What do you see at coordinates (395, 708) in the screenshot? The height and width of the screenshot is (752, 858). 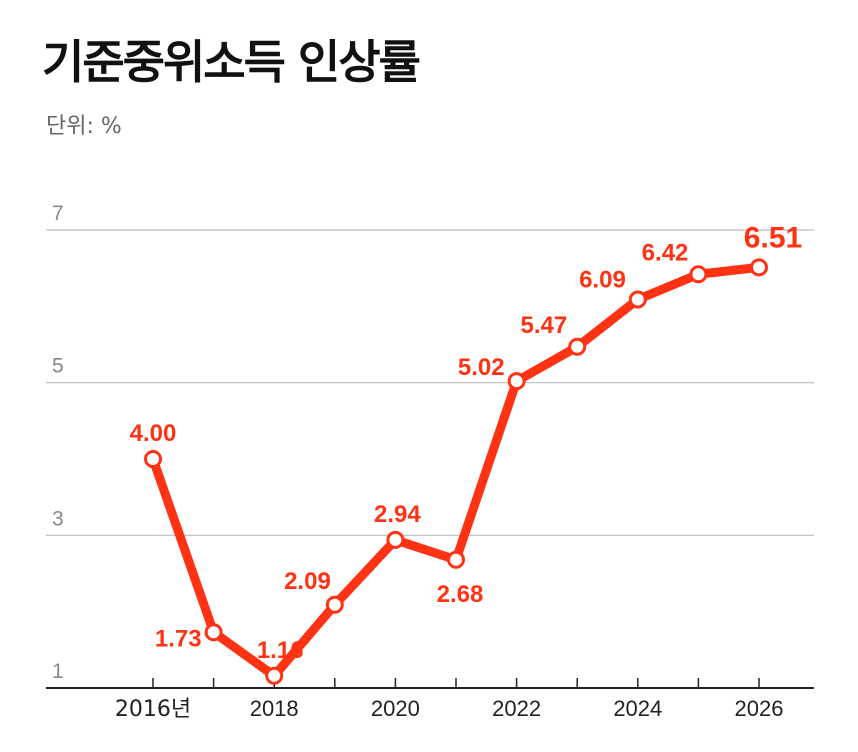 I see `x-tick-label: 2020` at bounding box center [395, 708].